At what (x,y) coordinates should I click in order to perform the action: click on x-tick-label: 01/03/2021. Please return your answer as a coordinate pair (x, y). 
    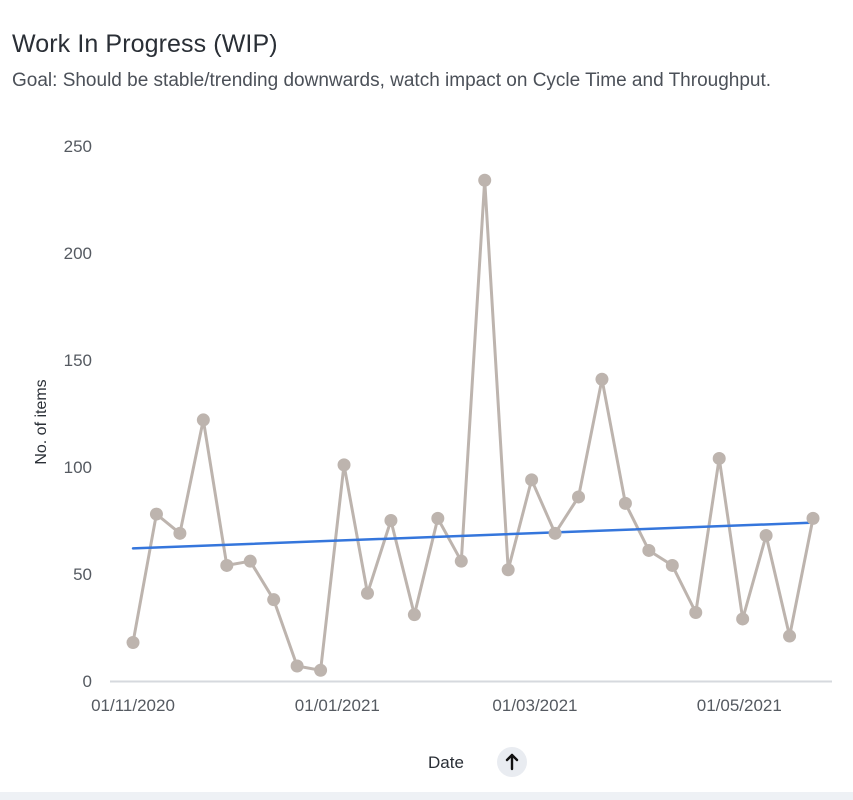
    Looking at the image, I should click on (534, 705).